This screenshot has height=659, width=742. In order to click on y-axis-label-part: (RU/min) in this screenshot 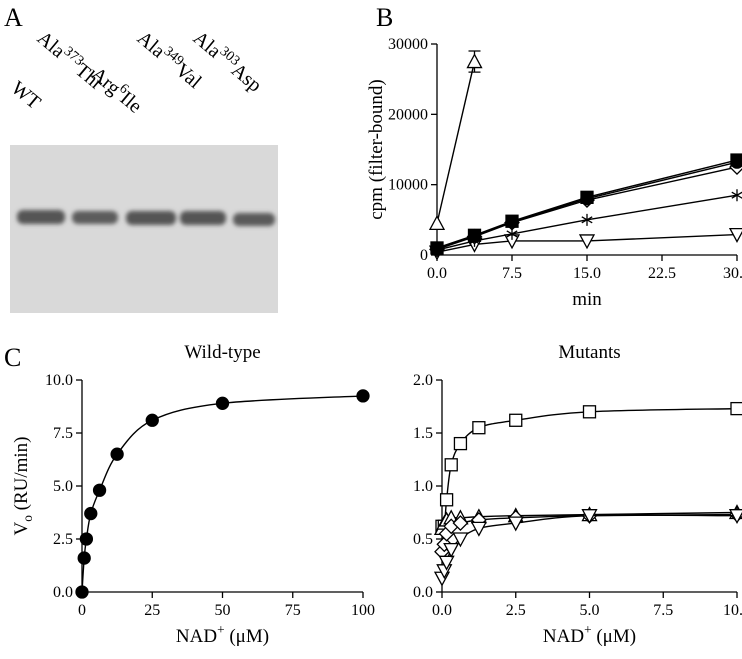, I will do `click(21, 475)`.